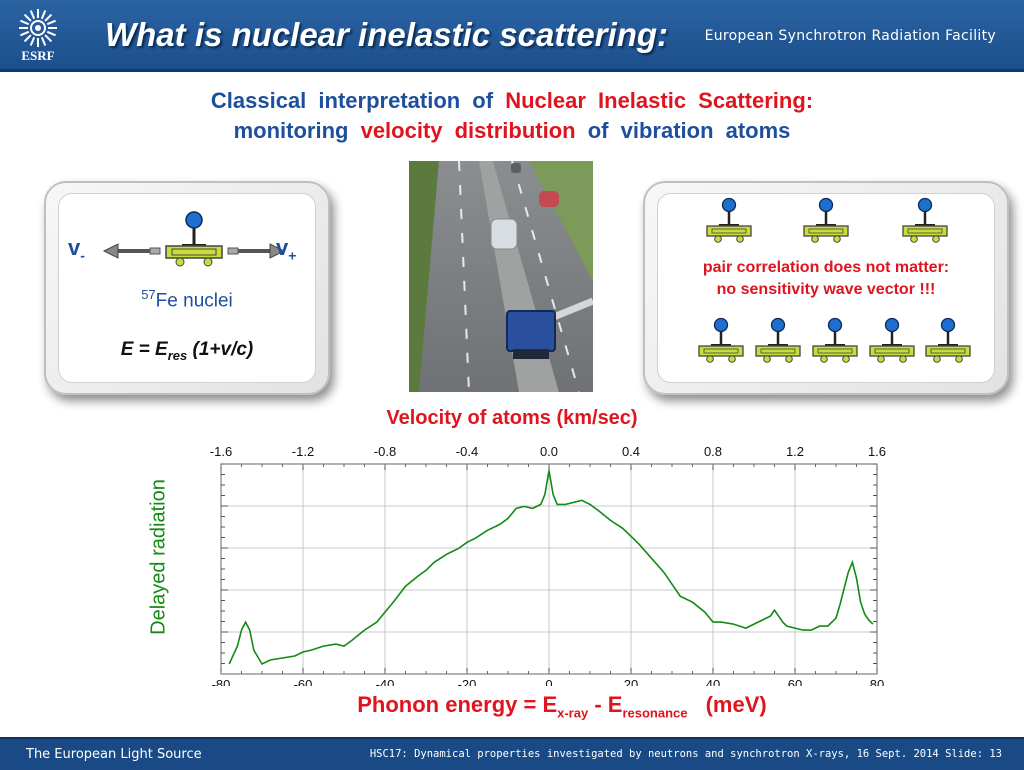 The width and height of the screenshot is (1024, 770). I want to click on x-tick-label: 20, so click(631, 681).